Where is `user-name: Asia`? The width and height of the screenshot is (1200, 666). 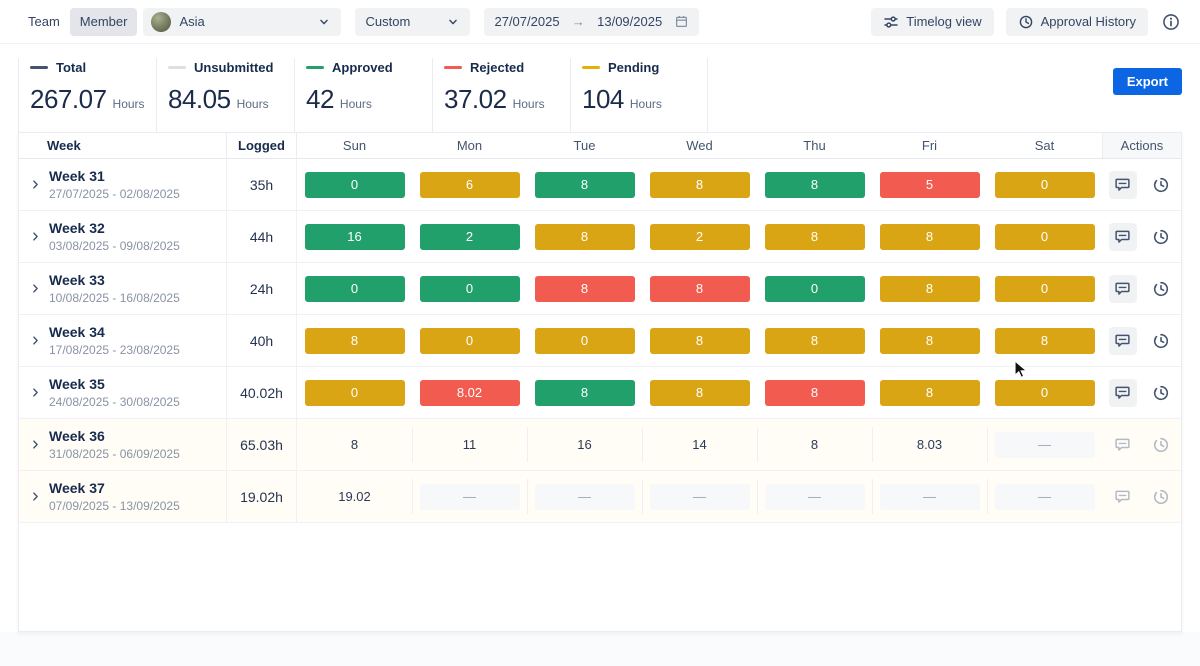 user-name: Asia is located at coordinates (192, 21).